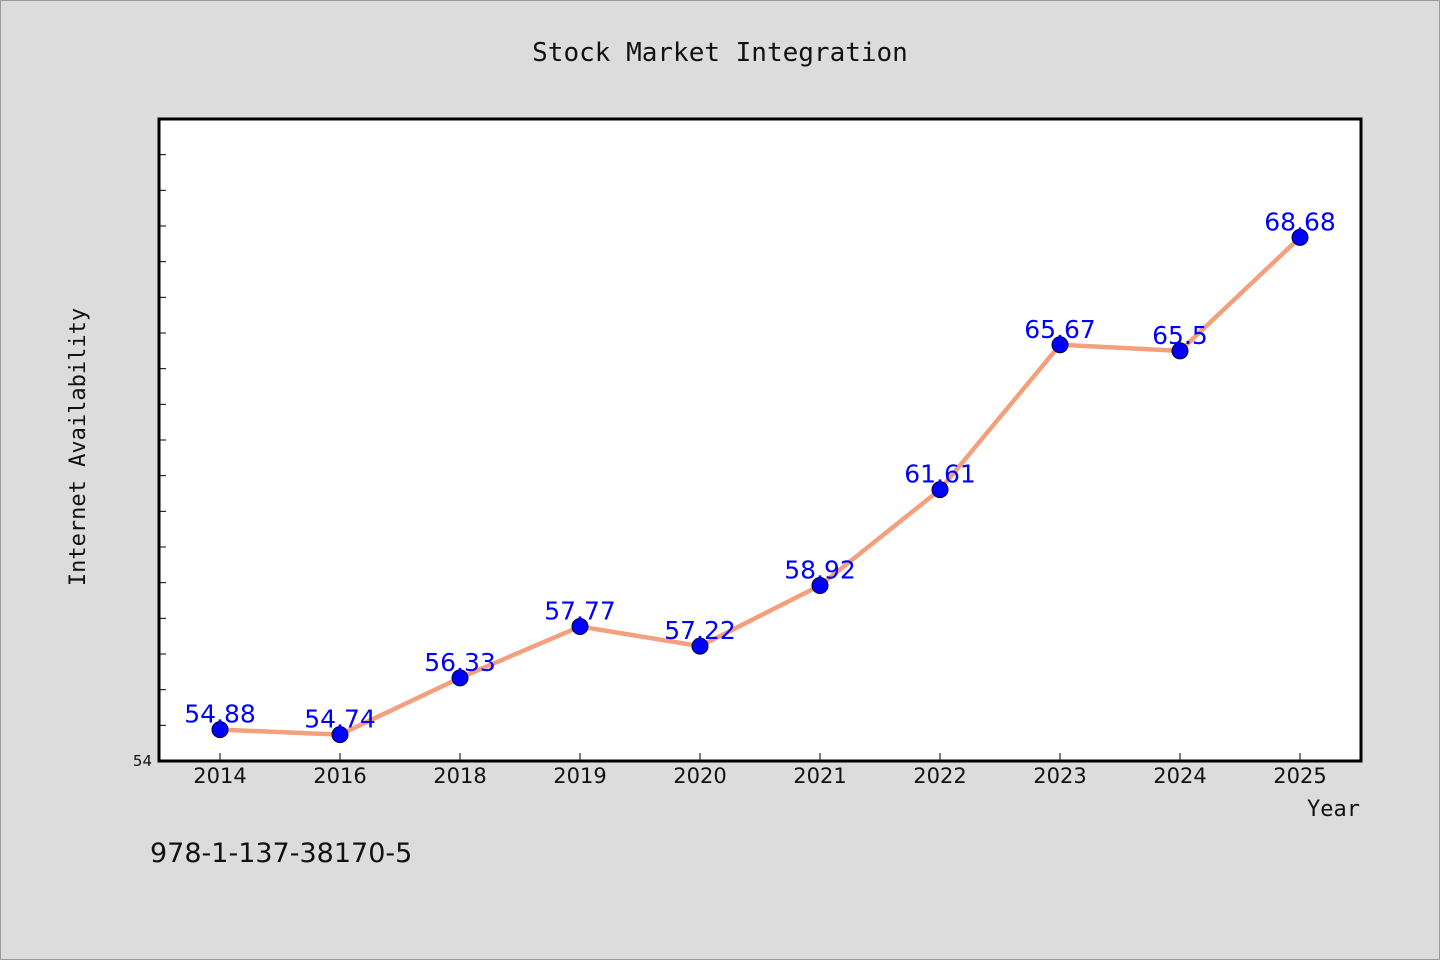 The image size is (1440, 960). What do you see at coordinates (281, 853) in the screenshot?
I see `isbn-annotation: 978-1-137-38170-5` at bounding box center [281, 853].